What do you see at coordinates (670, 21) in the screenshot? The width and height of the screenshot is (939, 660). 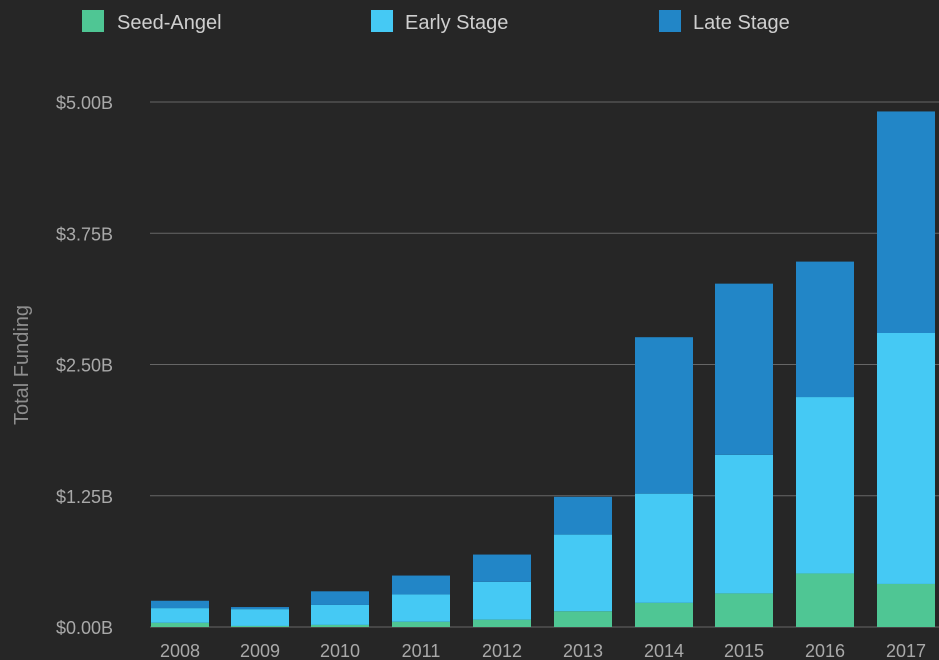 I see `legend-swatch-late-stage` at bounding box center [670, 21].